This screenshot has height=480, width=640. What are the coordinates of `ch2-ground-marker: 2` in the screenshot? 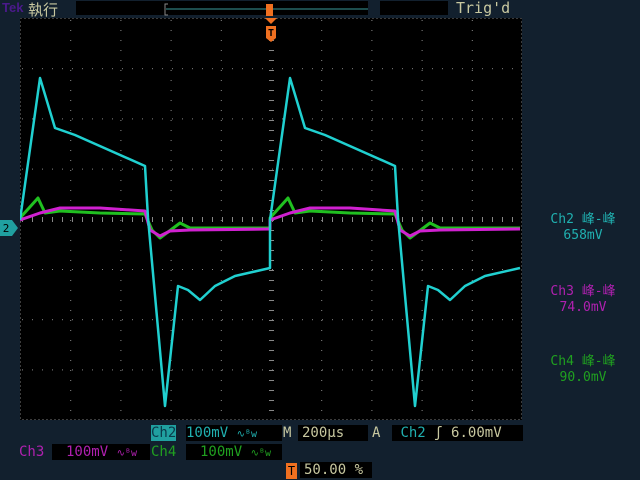 It's located at (9, 228).